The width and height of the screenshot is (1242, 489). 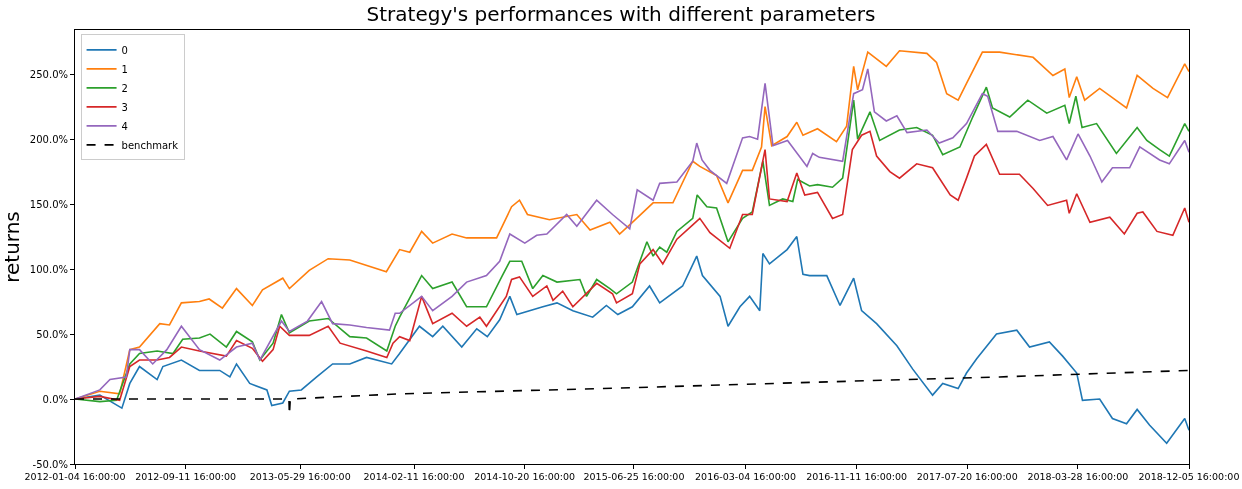 What do you see at coordinates (634, 477) in the screenshot?
I see `x-tick-label: 2015-06-25 16:00:00` at bounding box center [634, 477].